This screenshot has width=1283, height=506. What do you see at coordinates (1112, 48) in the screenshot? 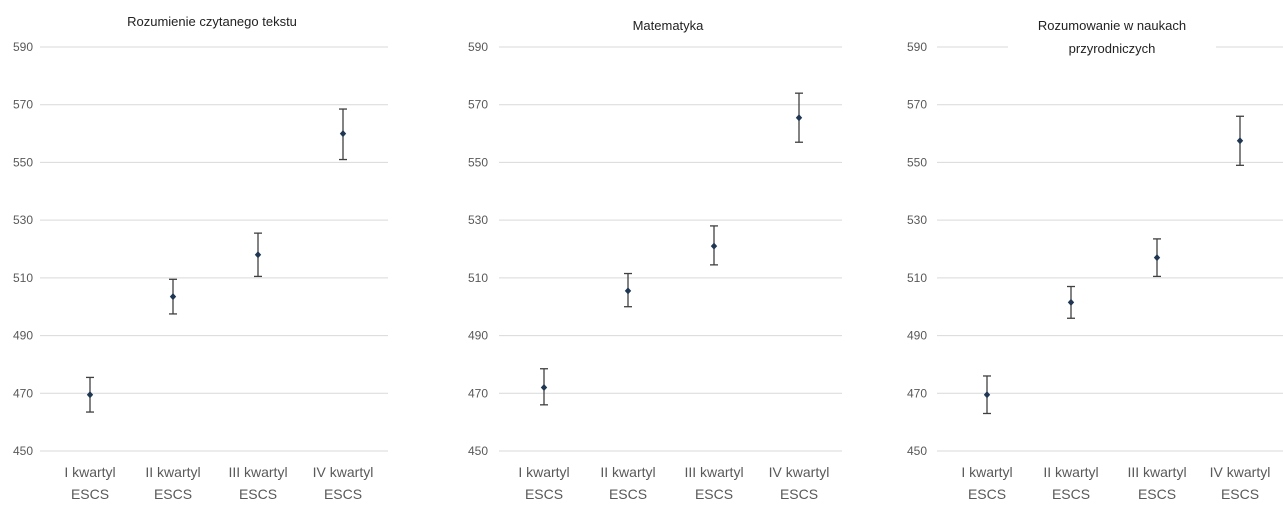
I see `chart-title: przyrodniczych` at bounding box center [1112, 48].